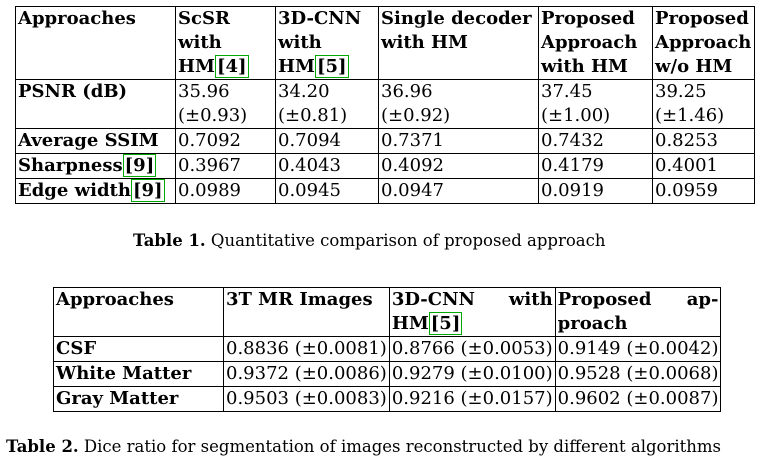 This screenshot has width=775, height=461. I want to click on row-label-gray-matter: Gray Matter, so click(138, 399).